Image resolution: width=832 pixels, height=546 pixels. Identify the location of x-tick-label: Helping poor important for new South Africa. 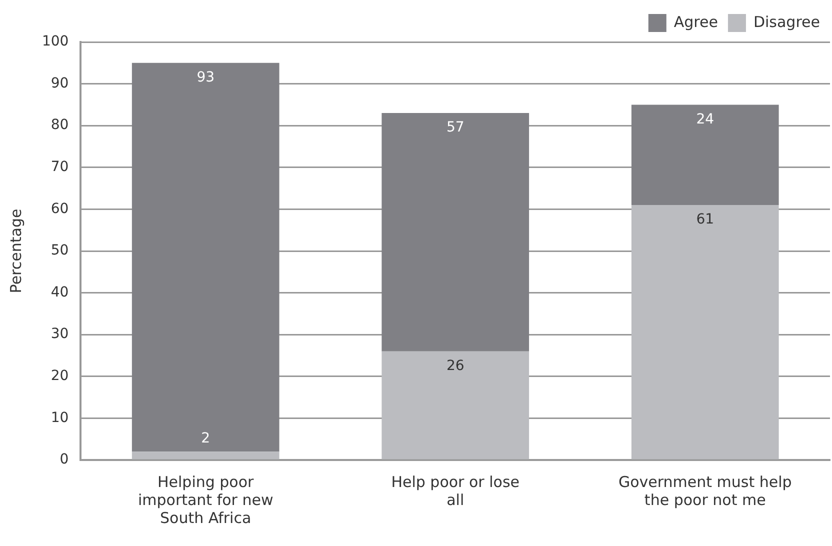
(206, 499).